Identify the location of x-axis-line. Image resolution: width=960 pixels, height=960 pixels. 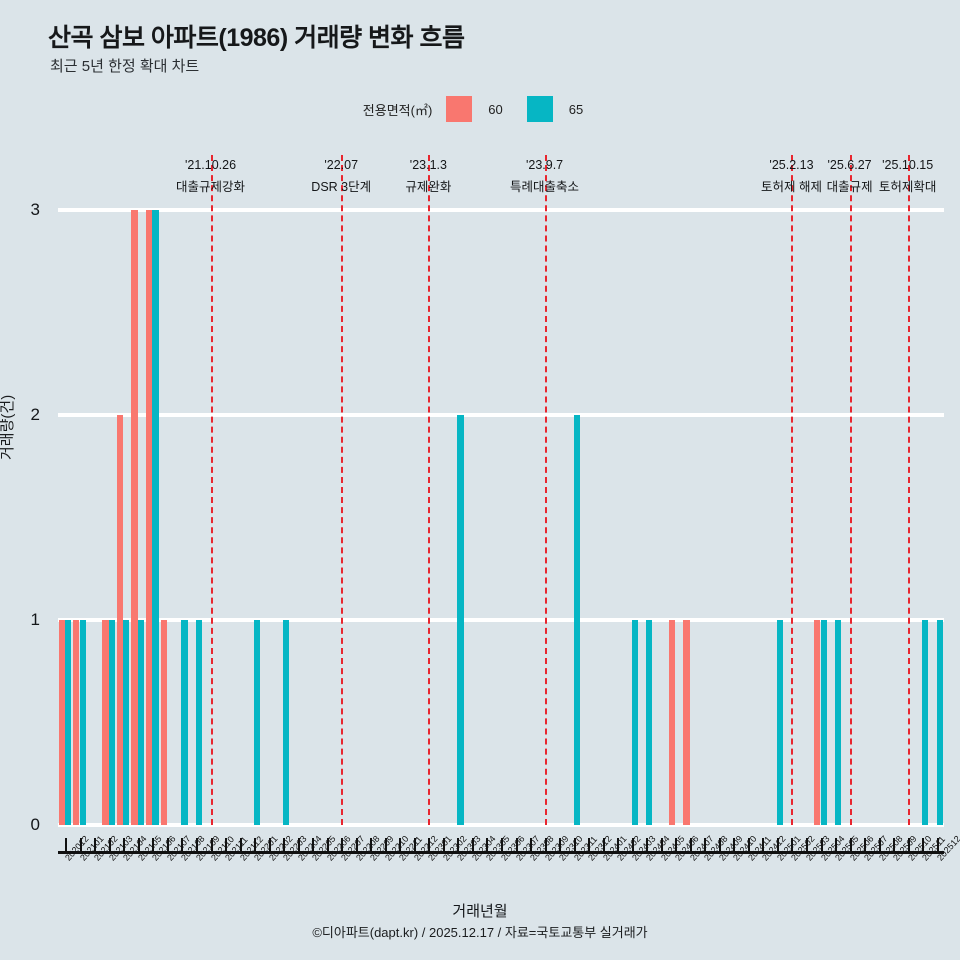
(501, 852).